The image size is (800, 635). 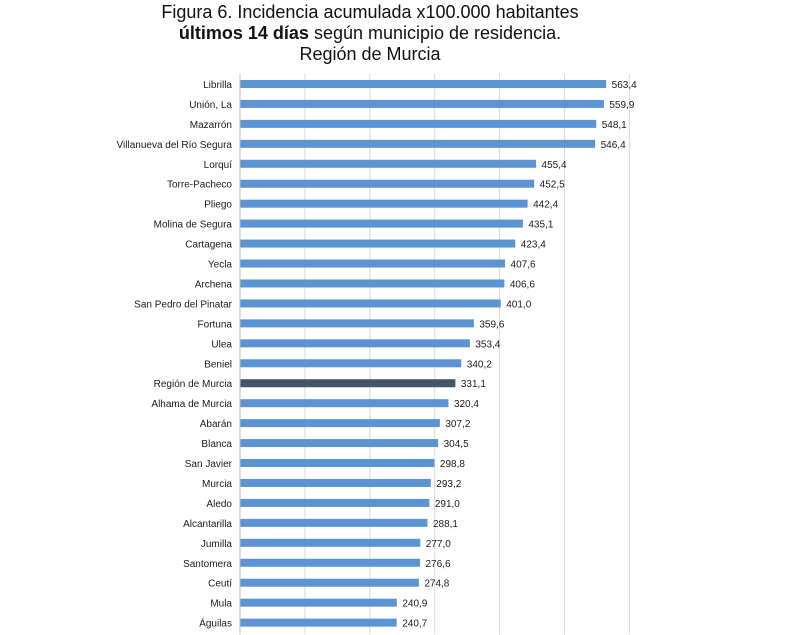 What do you see at coordinates (208, 245) in the screenshot?
I see `category-label: Cartagena` at bounding box center [208, 245].